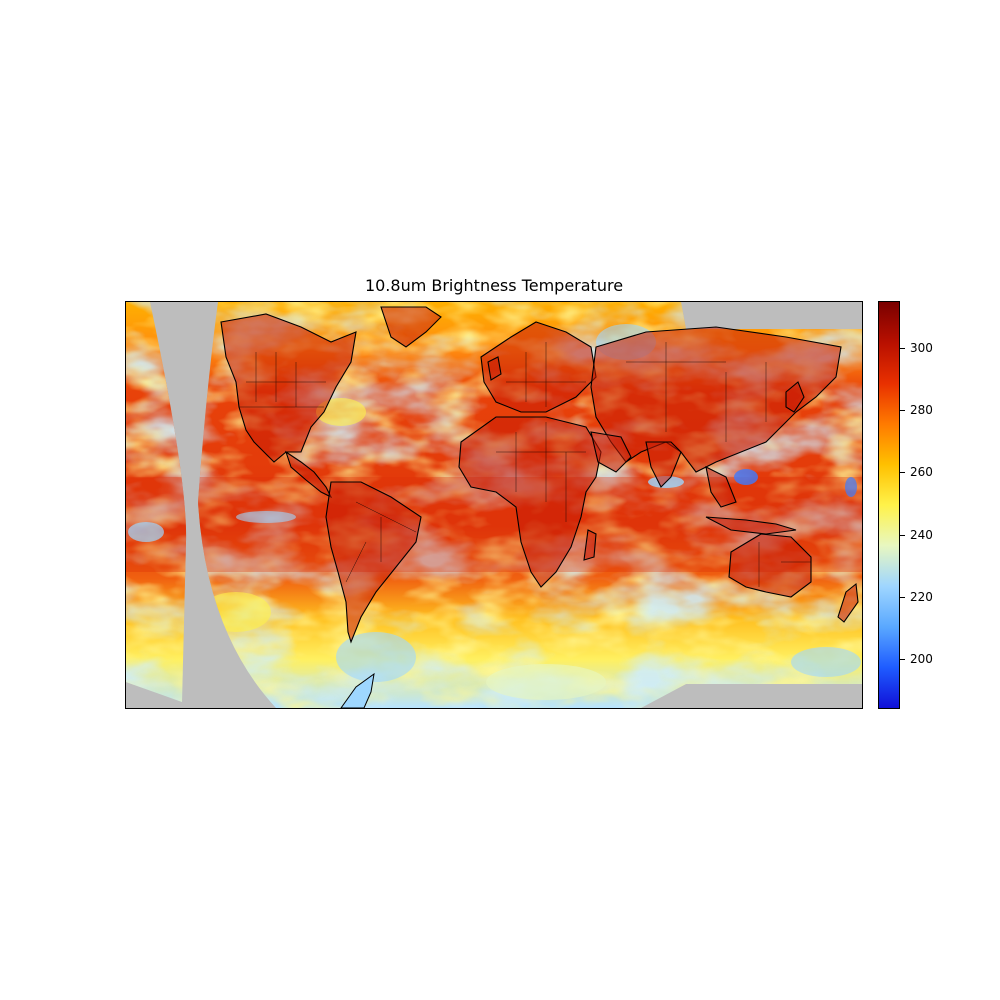 This screenshot has width=1000, height=1000. What do you see at coordinates (494, 285) in the screenshot?
I see `map-title: 10.8um Brightness Temperature` at bounding box center [494, 285].